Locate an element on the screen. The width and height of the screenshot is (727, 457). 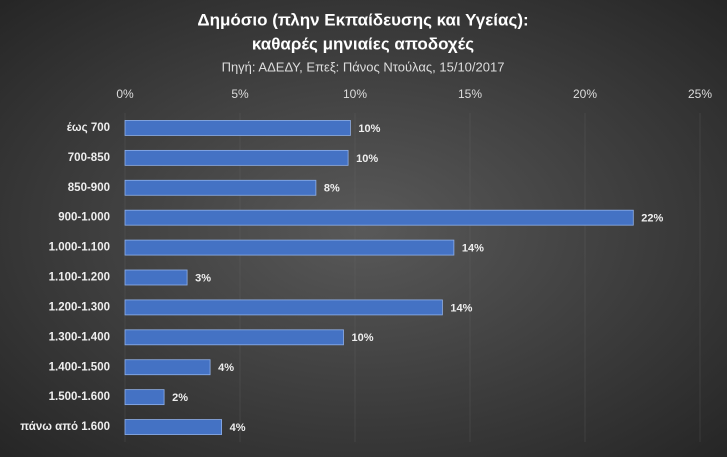
value-label: 3% is located at coordinates (203, 278).